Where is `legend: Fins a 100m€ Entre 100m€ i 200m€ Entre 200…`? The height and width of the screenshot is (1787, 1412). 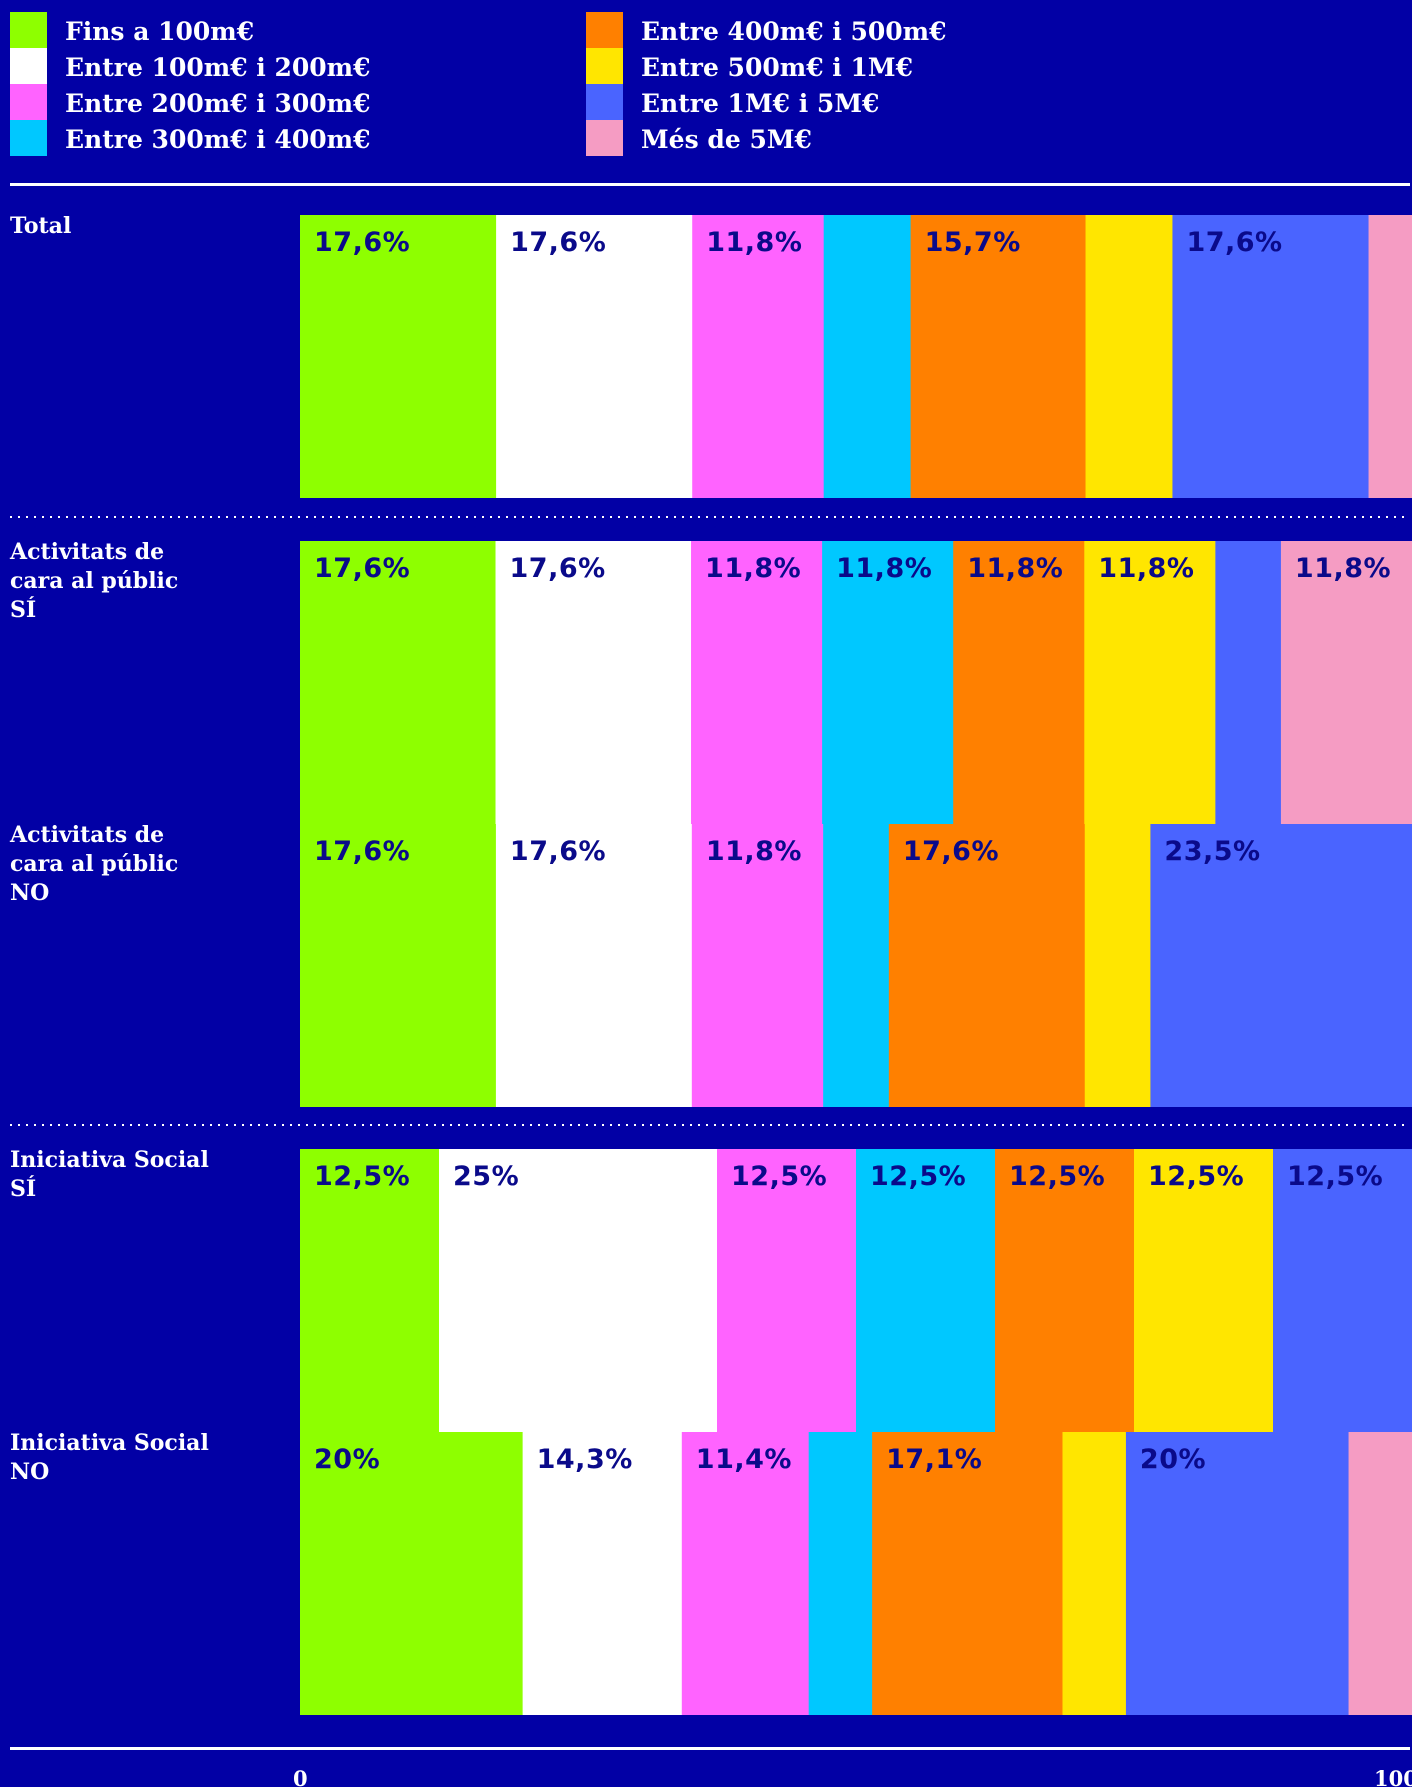
legend: Fins a 100m€ Entre 100m€ i 200m€ Entre 200… is located at coordinates (710, 99).